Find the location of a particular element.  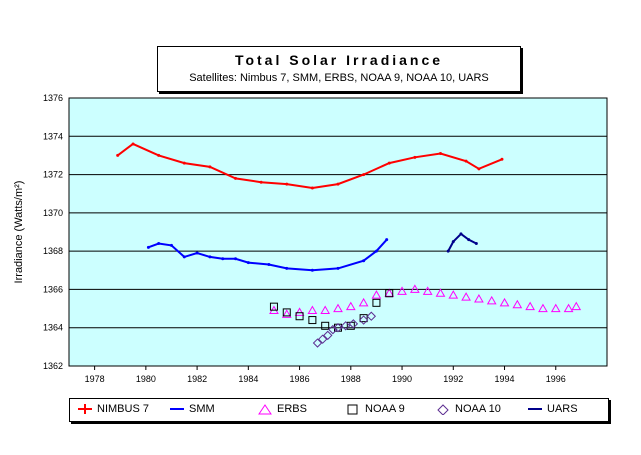

legend-item-erbs: ERBS is located at coordinates (282, 409).